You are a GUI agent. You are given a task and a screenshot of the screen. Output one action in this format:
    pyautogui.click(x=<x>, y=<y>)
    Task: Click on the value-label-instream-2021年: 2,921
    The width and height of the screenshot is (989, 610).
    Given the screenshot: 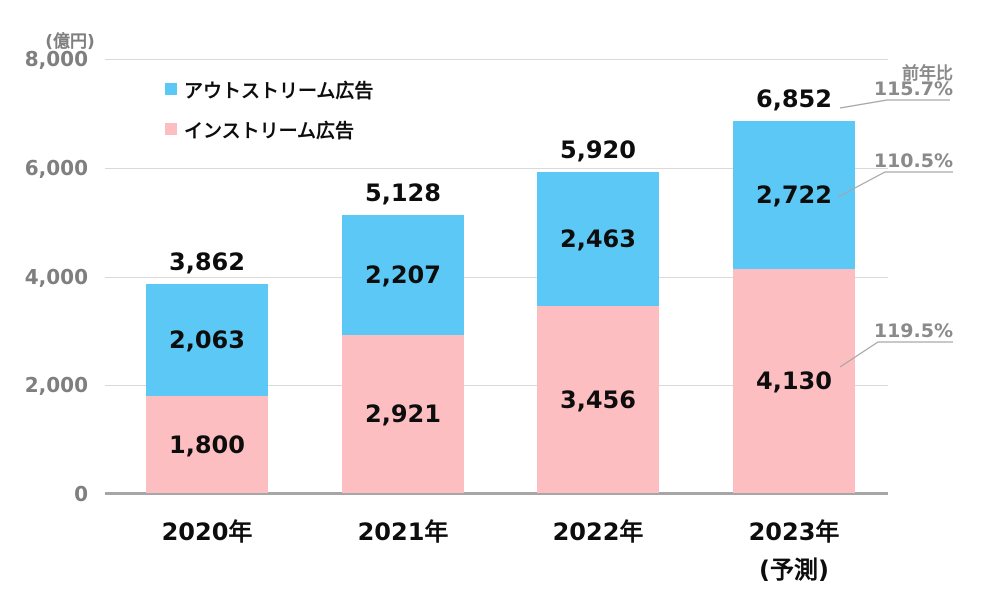 What is the action you would take?
    pyautogui.click(x=403, y=414)
    